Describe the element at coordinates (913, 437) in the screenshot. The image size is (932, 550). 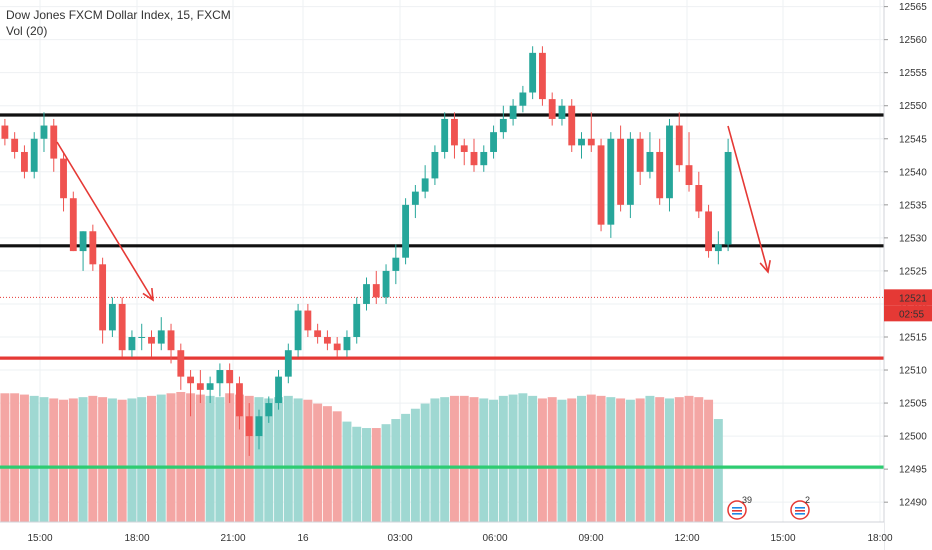
I see `y-tick-label: 12500` at that location.